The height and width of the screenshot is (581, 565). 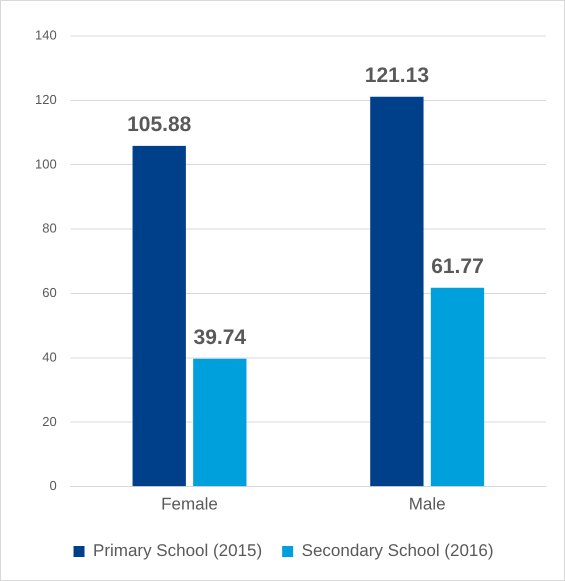 What do you see at coordinates (49, 228) in the screenshot?
I see `y-tick-label: 80` at bounding box center [49, 228].